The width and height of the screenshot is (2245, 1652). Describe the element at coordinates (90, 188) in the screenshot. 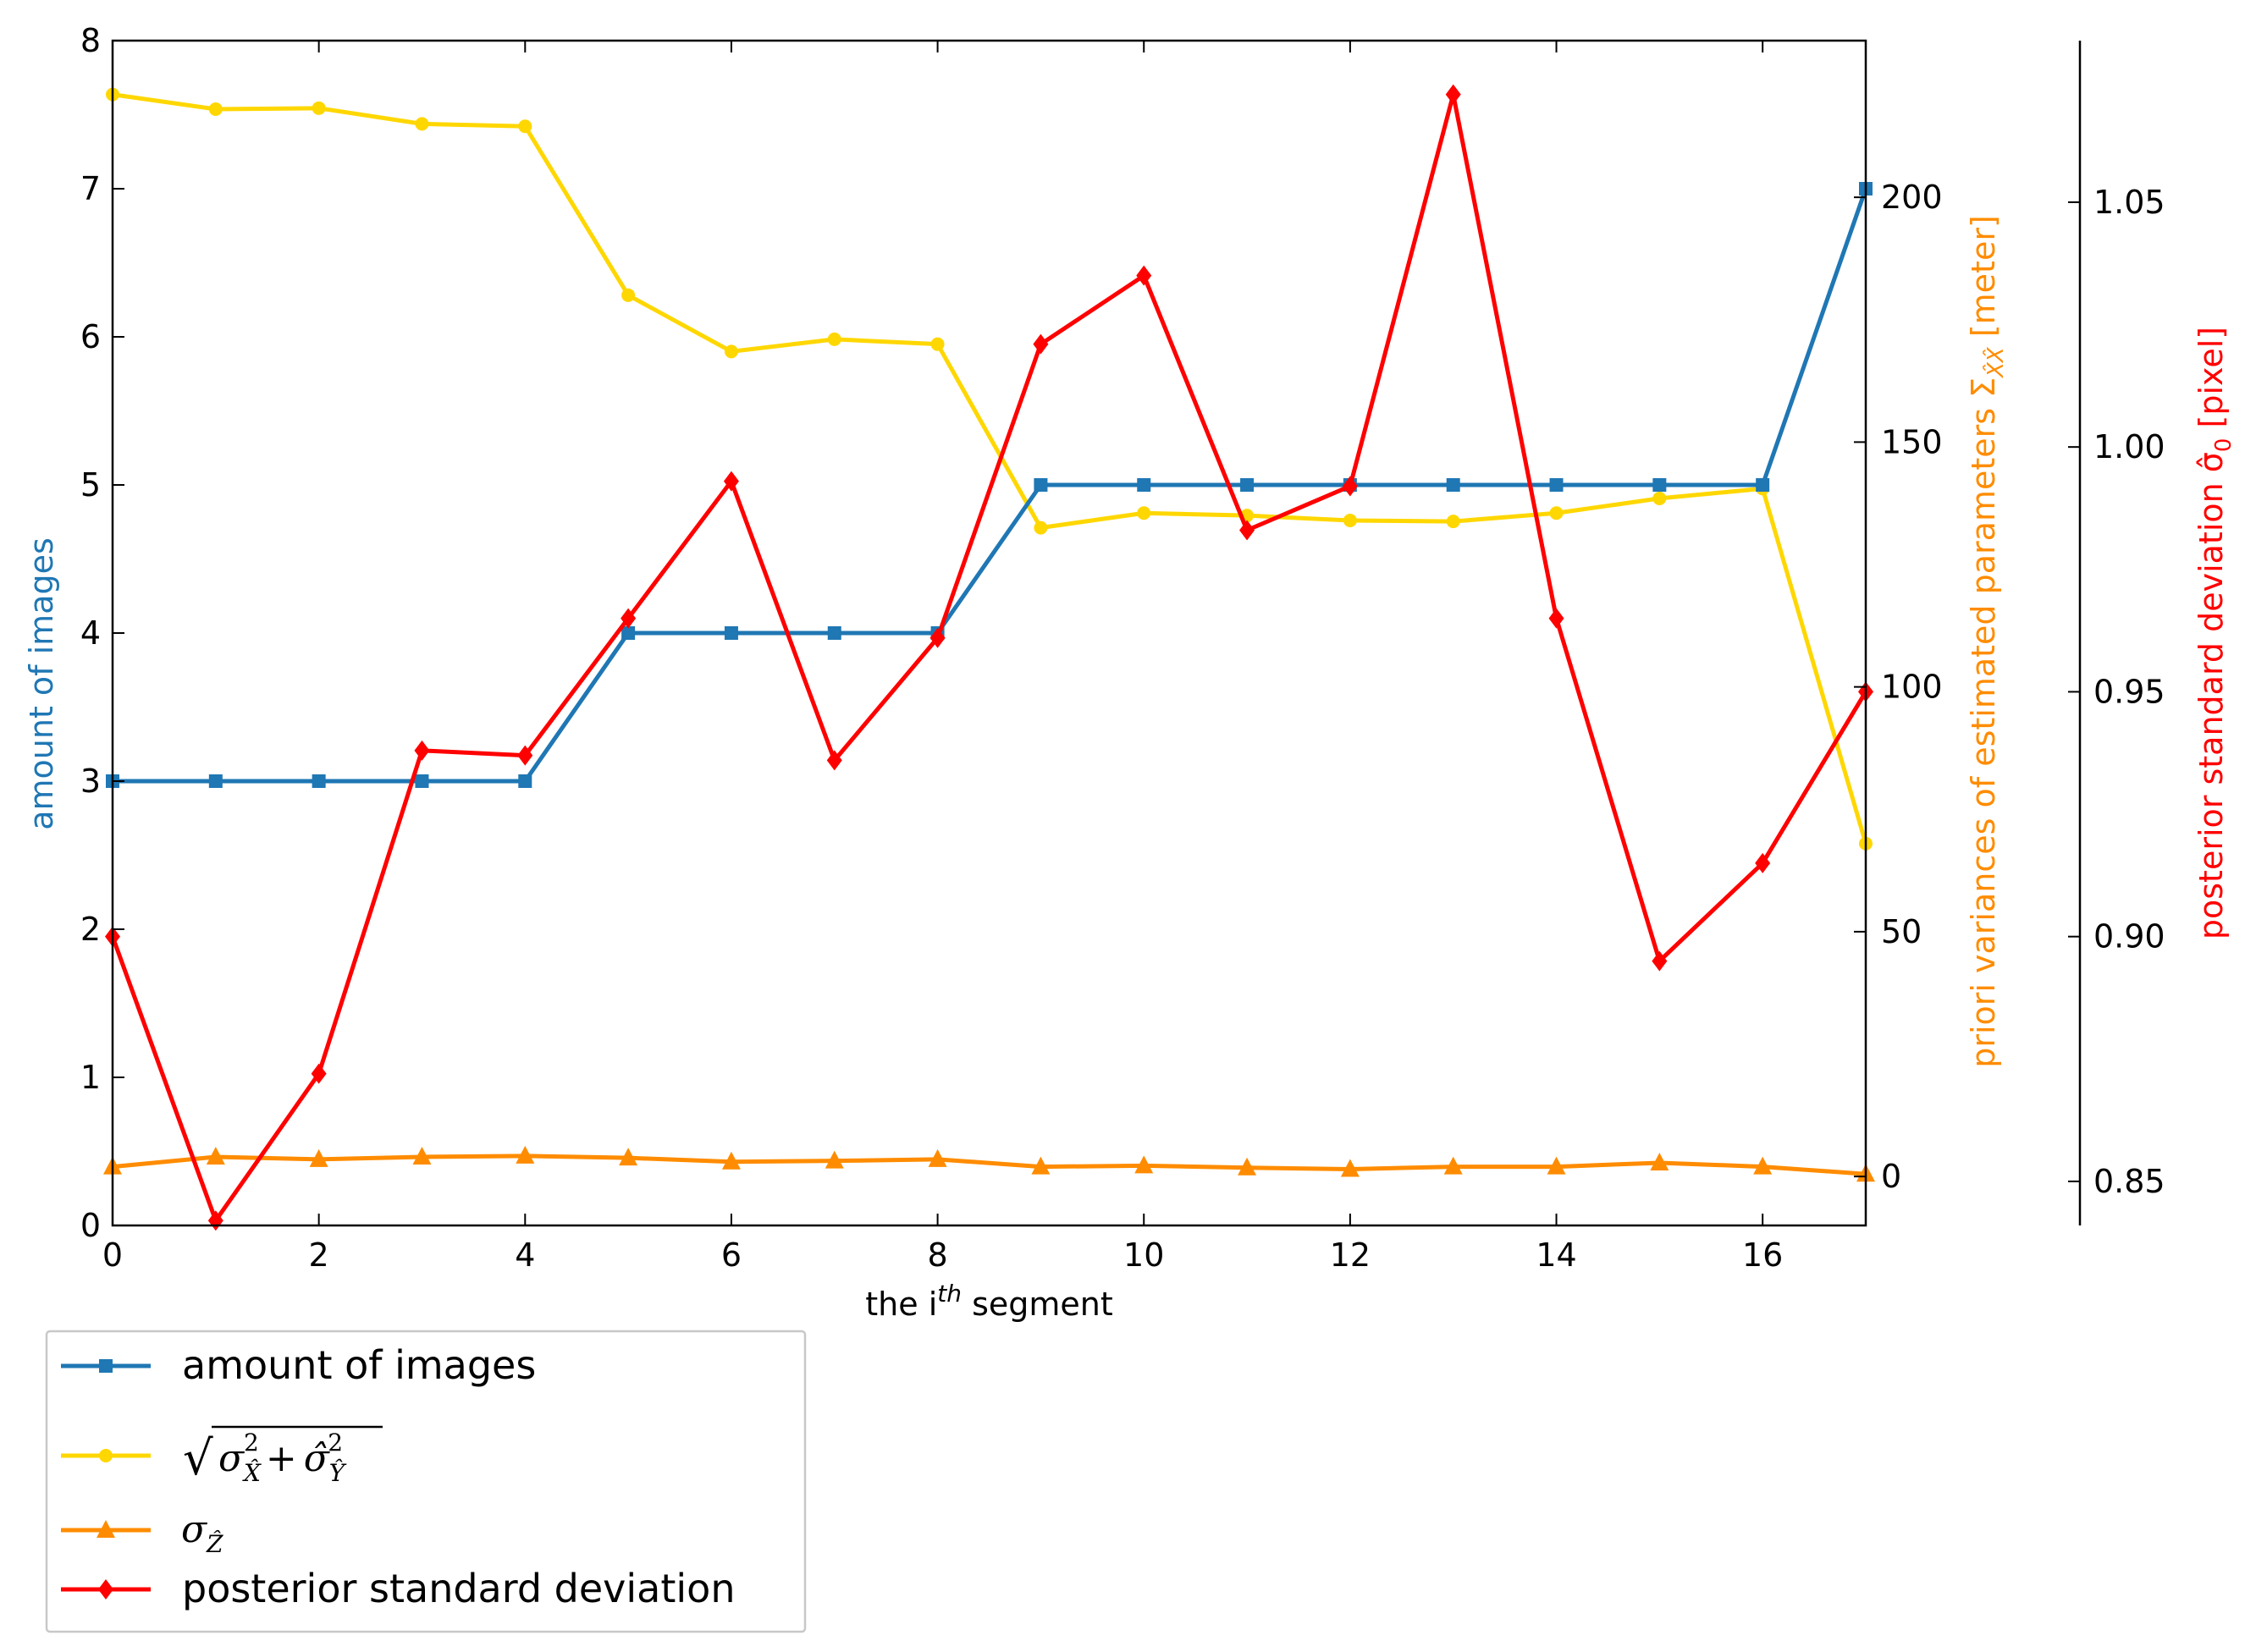

I see `left-tick-label-7: 7` at that location.